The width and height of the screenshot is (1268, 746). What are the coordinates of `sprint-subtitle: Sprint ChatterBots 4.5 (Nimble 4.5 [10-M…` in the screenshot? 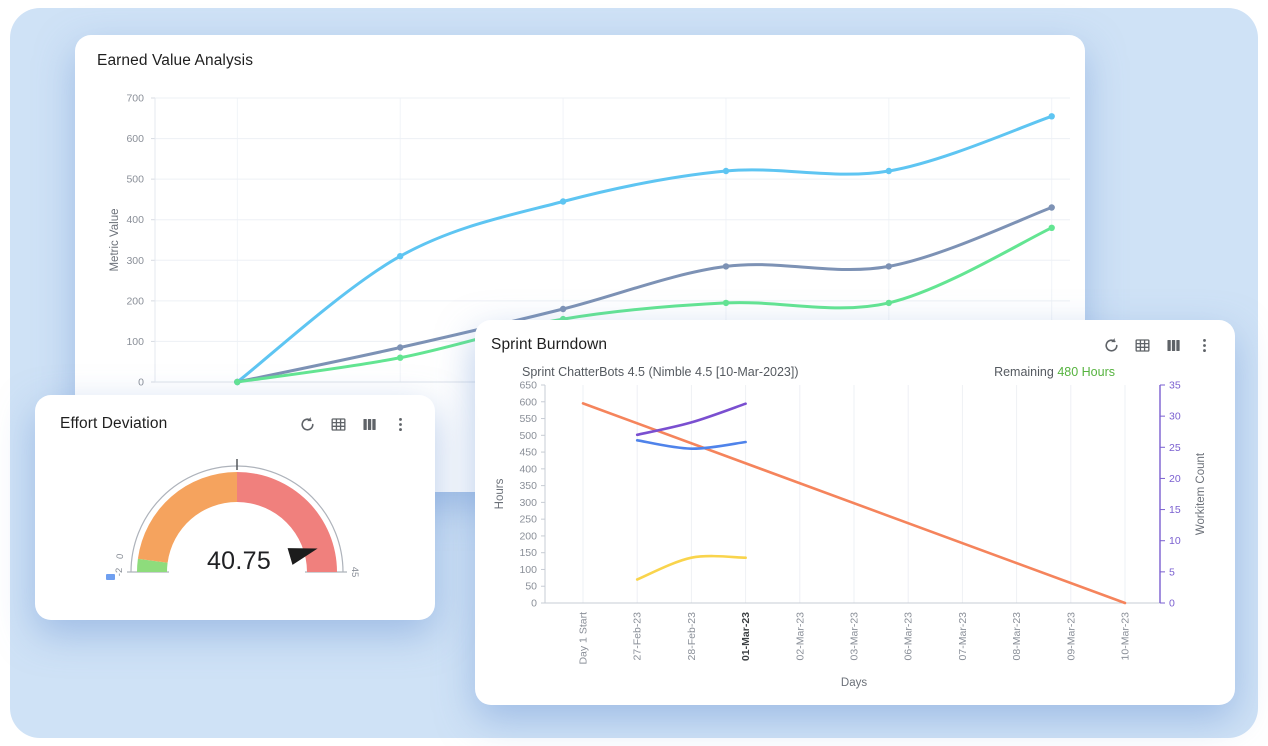 It's located at (660, 372).